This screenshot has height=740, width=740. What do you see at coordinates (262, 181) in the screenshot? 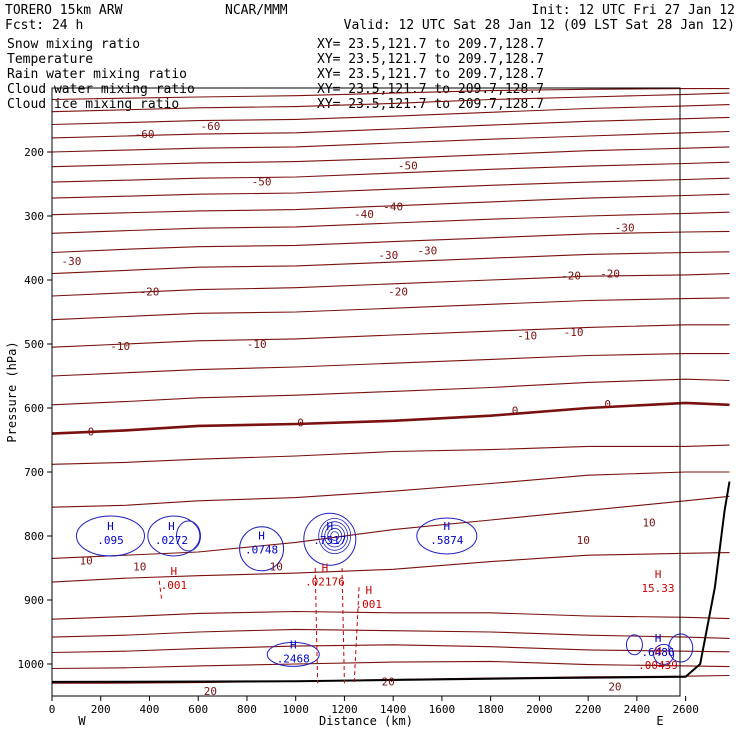
I see `temperature-contour-label: -50` at bounding box center [262, 181].